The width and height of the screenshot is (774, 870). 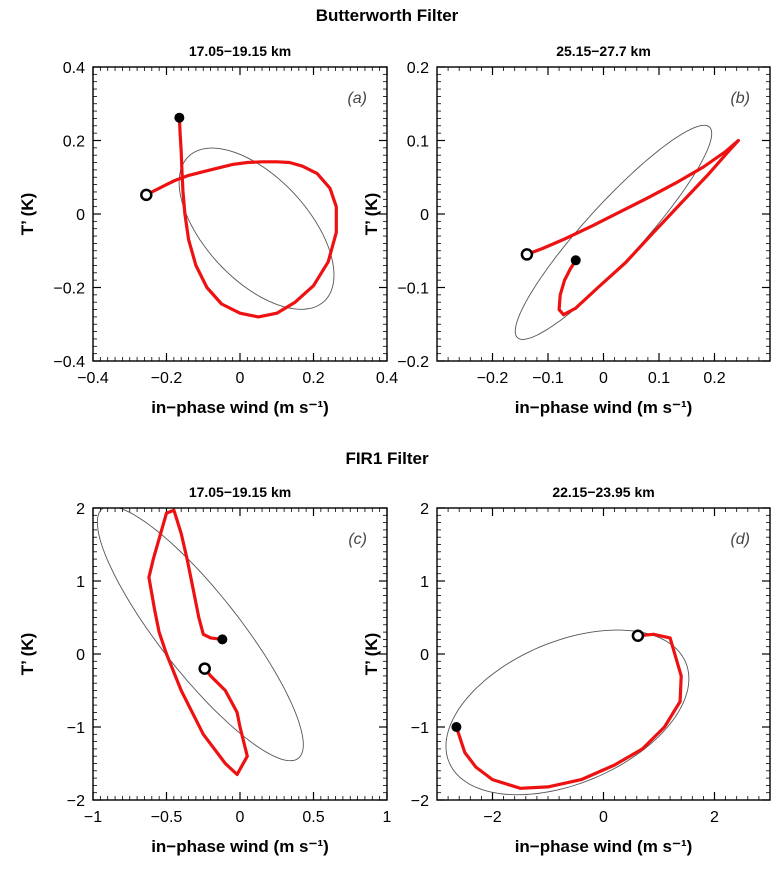 I want to click on panel-b-letter: (b), so click(x=740, y=98).